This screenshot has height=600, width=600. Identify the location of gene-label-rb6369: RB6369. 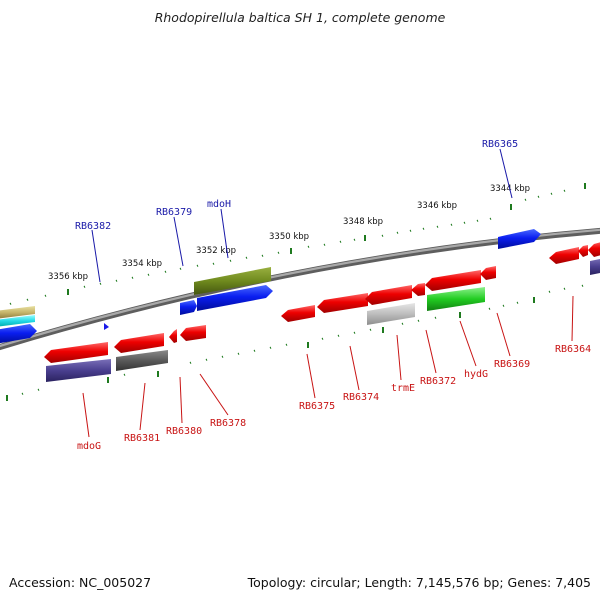
(512, 364).